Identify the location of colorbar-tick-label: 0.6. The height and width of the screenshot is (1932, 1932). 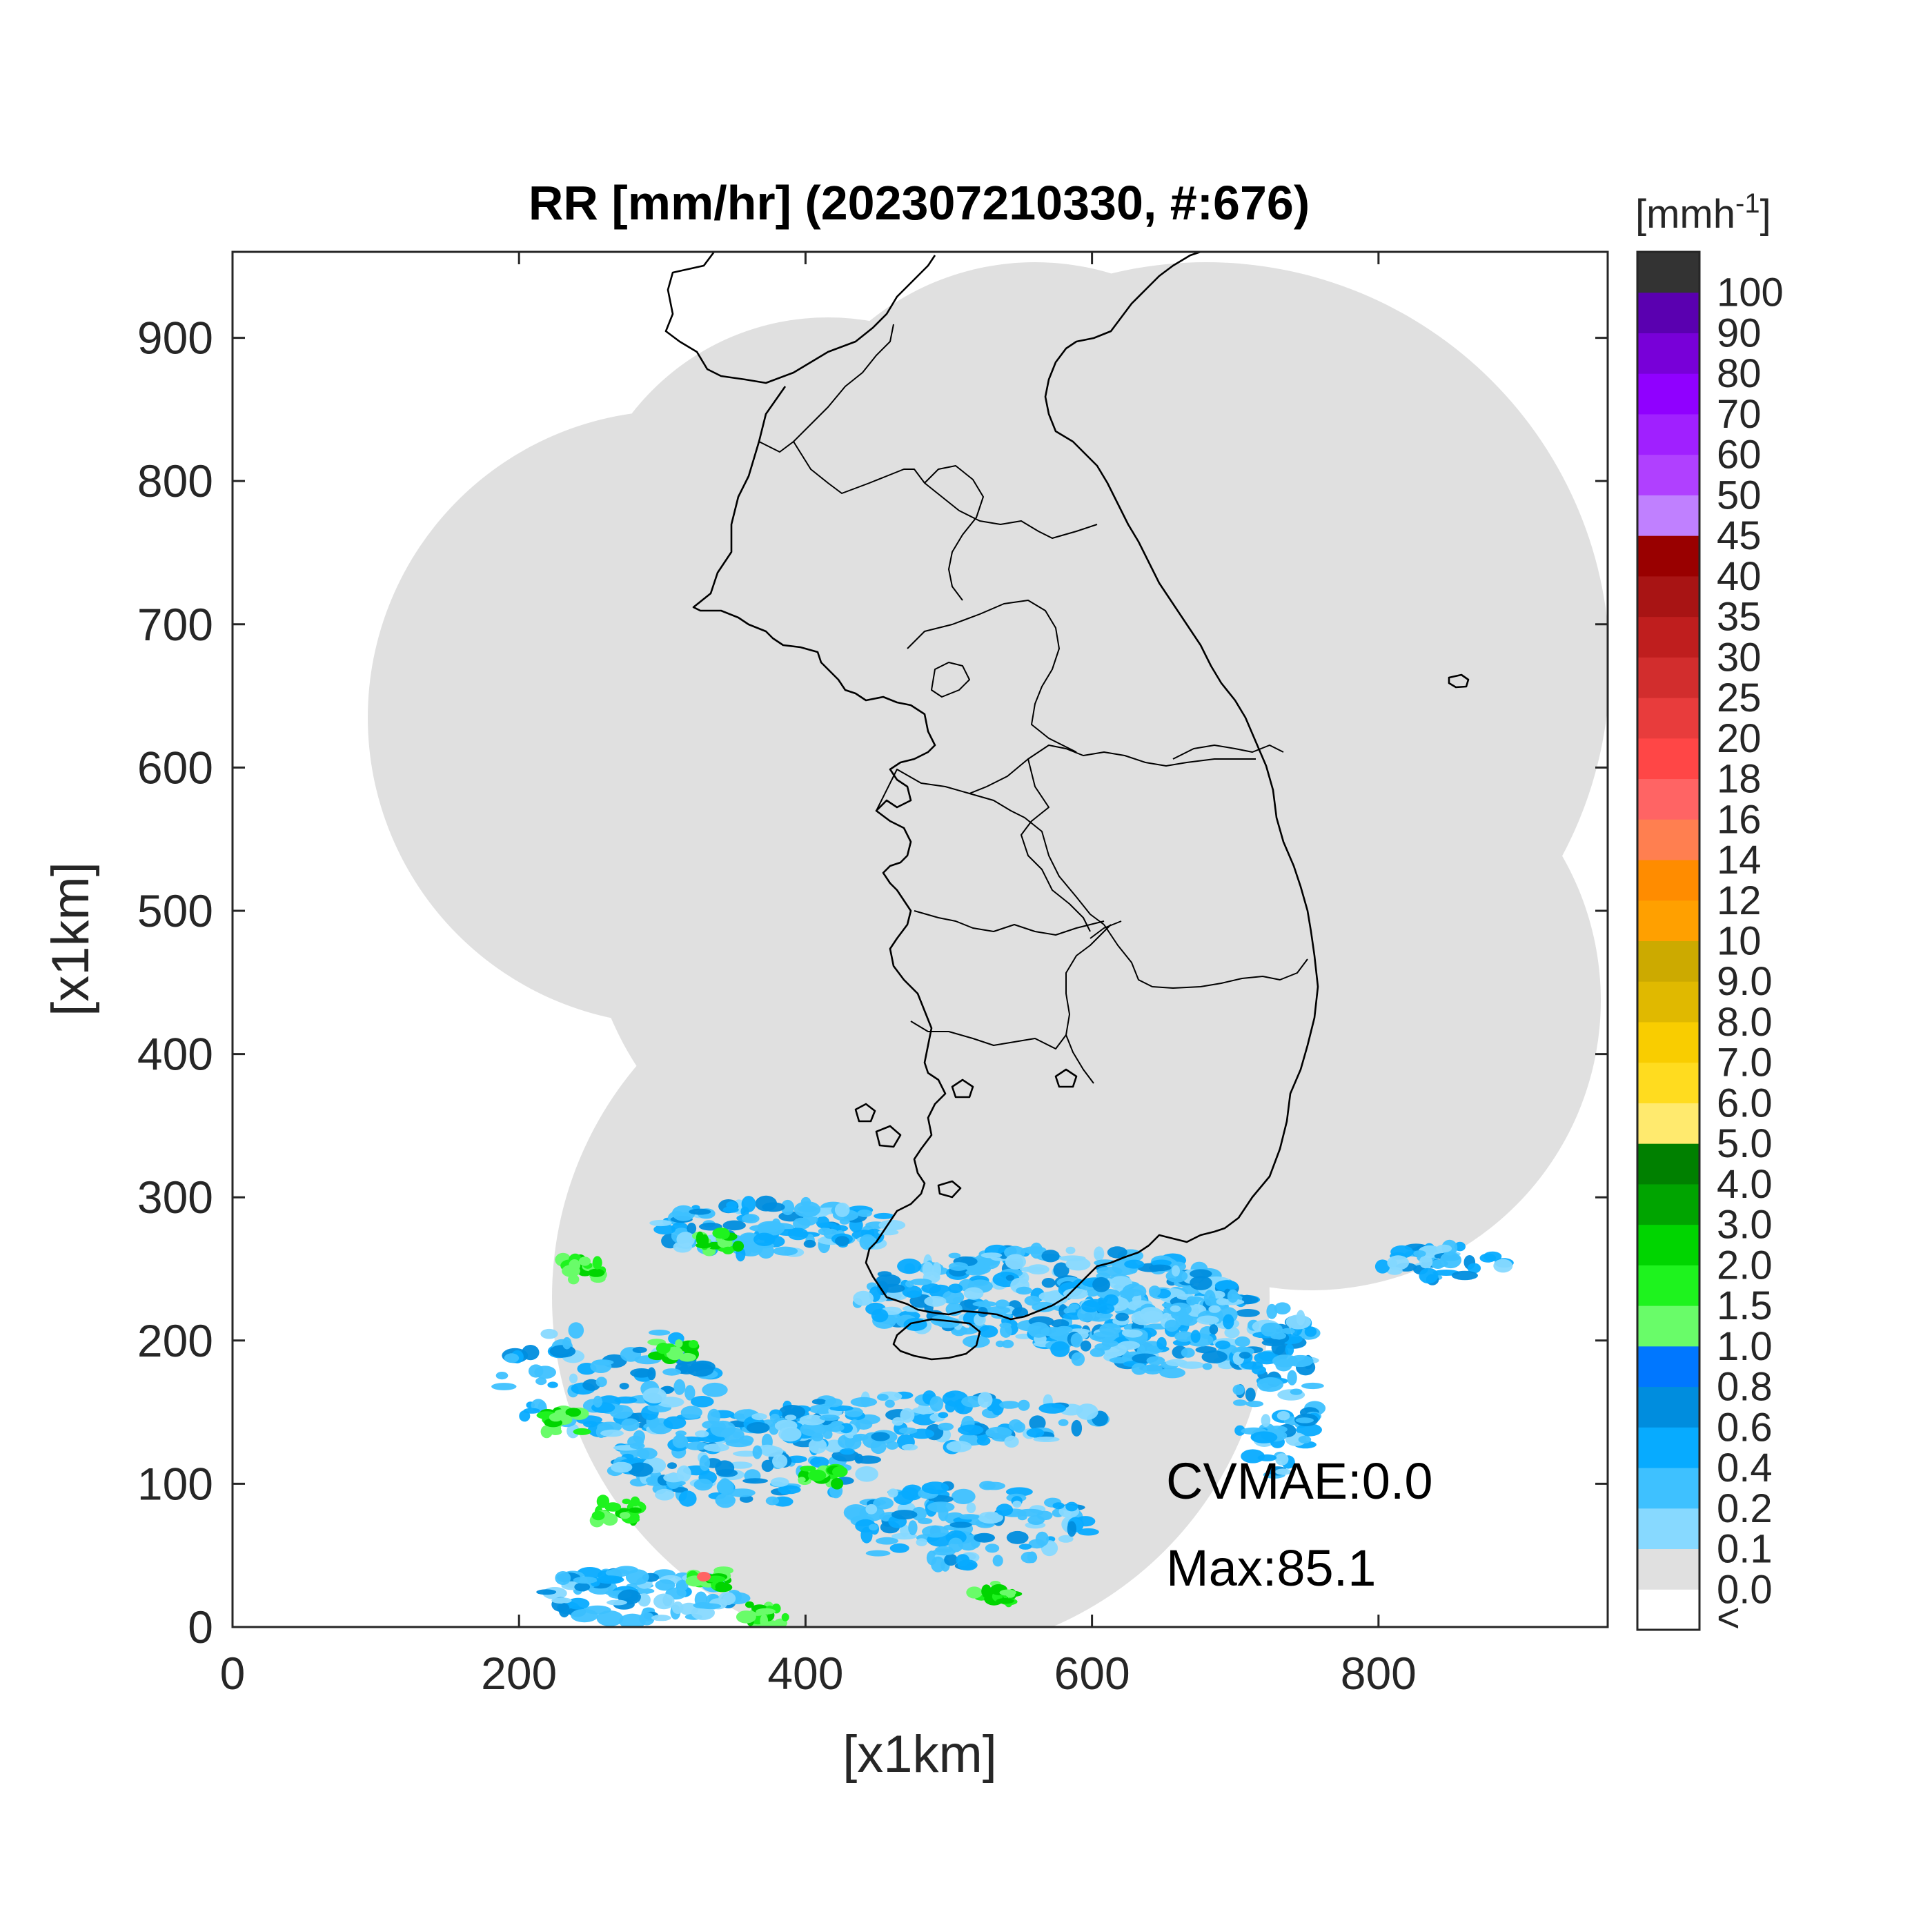
(1745, 1427).